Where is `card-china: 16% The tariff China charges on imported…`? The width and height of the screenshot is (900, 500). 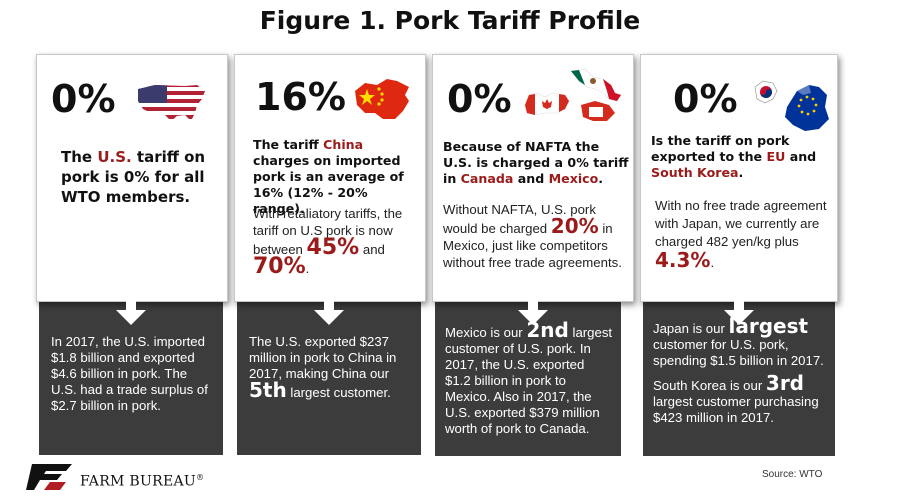 card-china: 16% The tariff China charges on imported… is located at coordinates (330, 178).